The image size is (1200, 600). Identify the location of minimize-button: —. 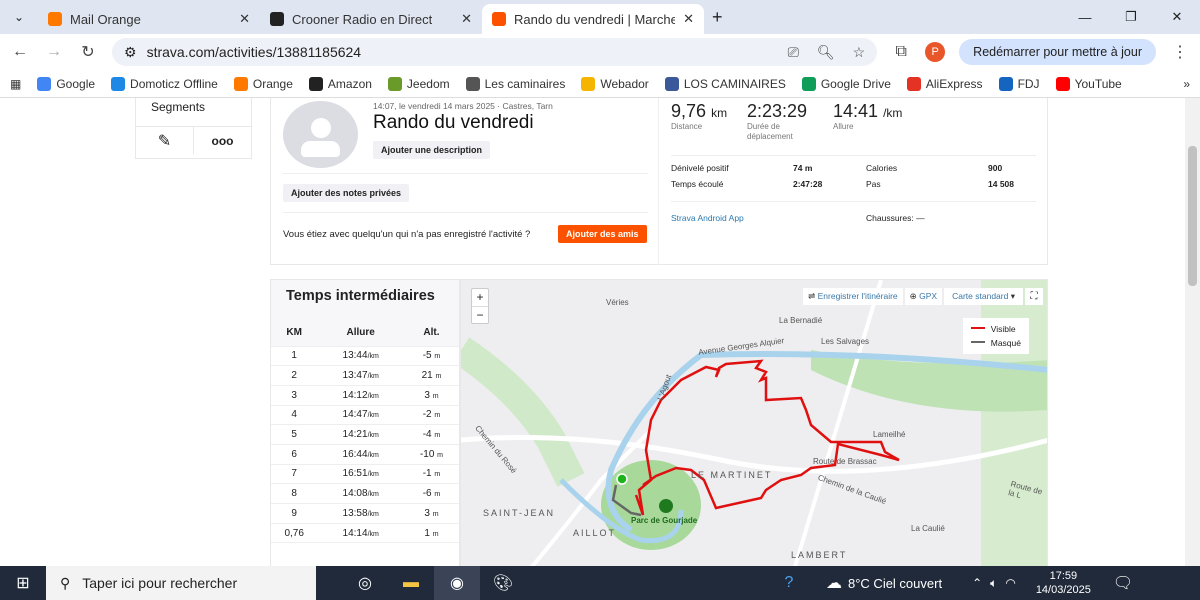
(1085, 17).